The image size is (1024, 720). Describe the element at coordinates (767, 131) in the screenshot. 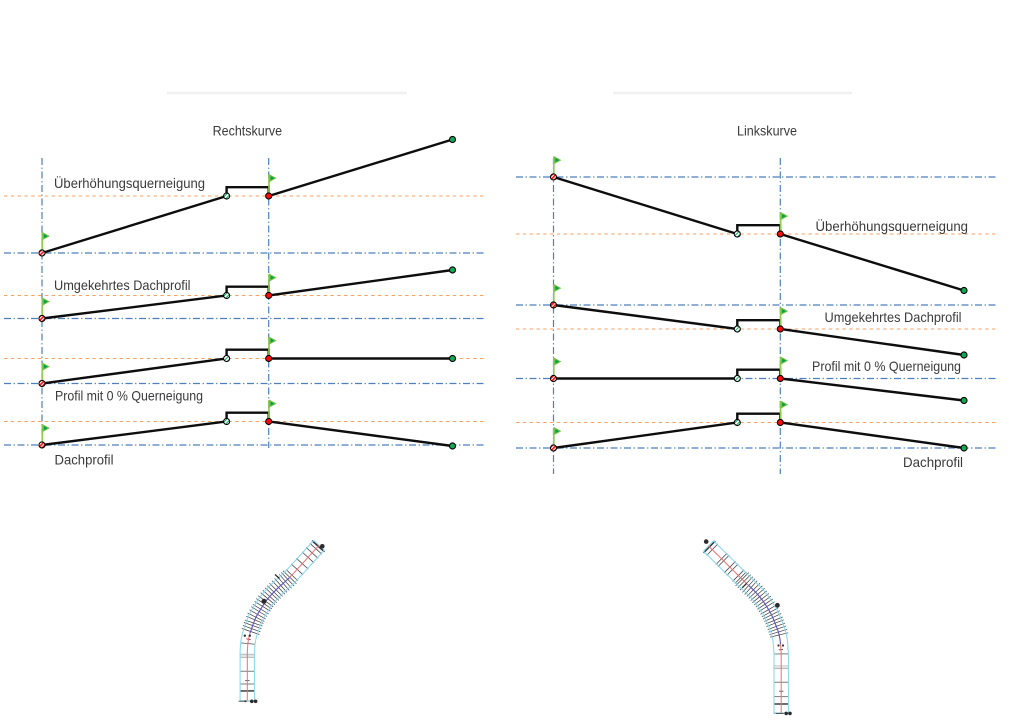

I see `svg-text: Linkskurve` at that location.